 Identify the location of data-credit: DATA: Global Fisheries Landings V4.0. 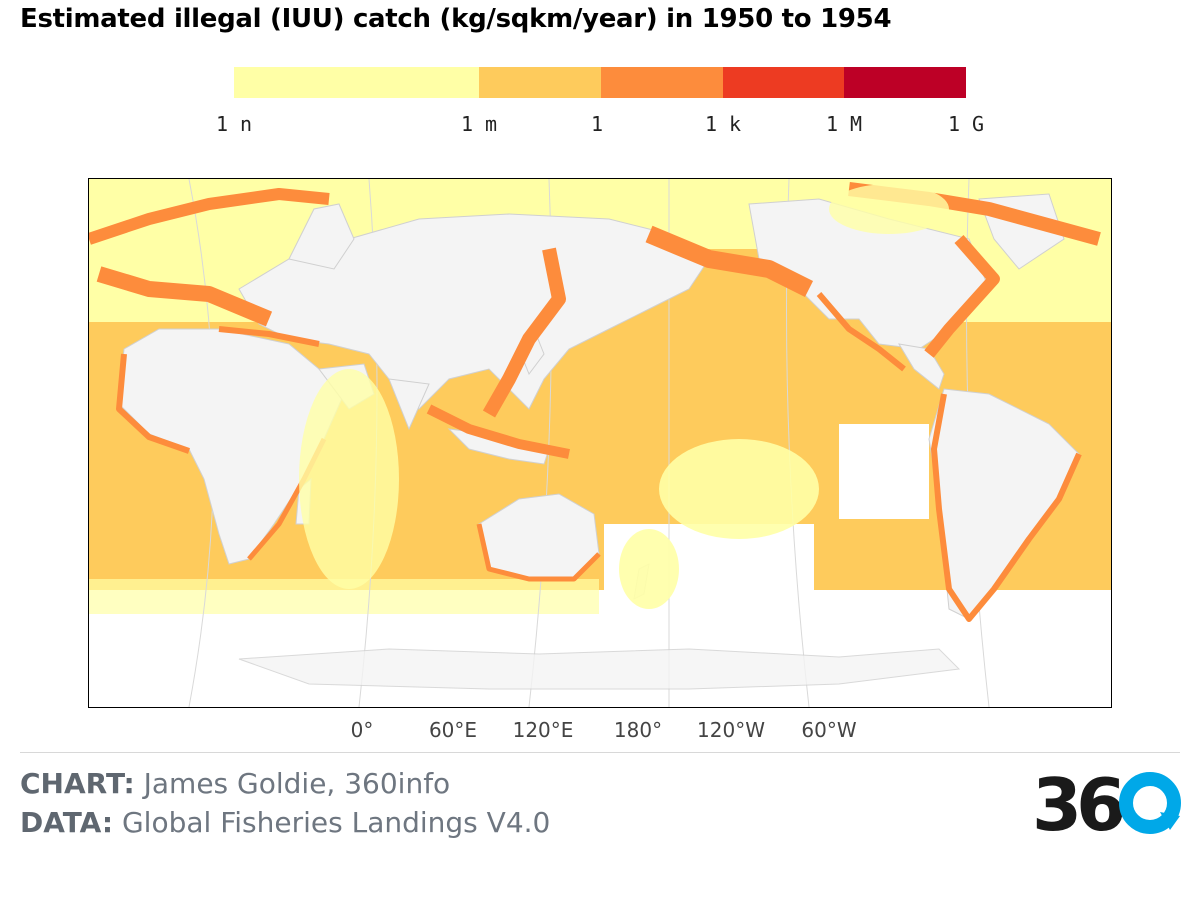
(285, 822).